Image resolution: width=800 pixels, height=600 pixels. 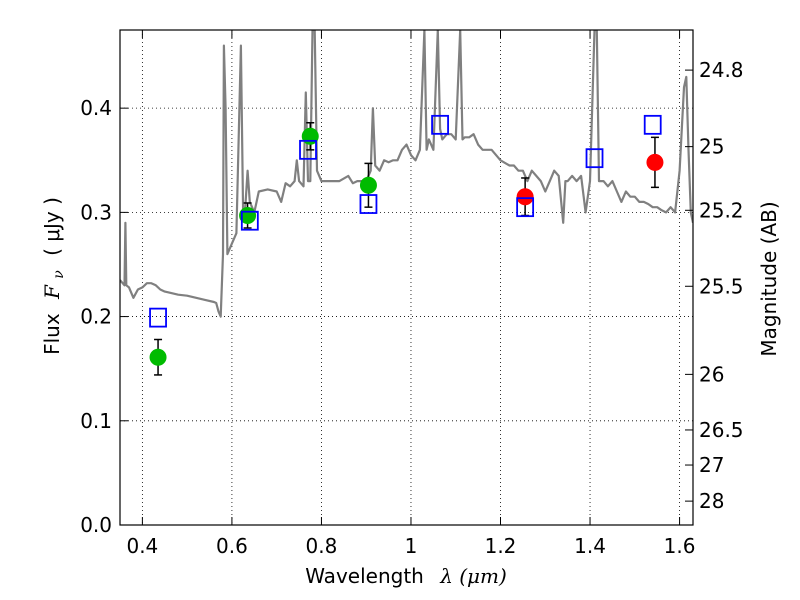 What do you see at coordinates (711, 501) in the screenshot?
I see `y2-tick-label: 28` at bounding box center [711, 501].